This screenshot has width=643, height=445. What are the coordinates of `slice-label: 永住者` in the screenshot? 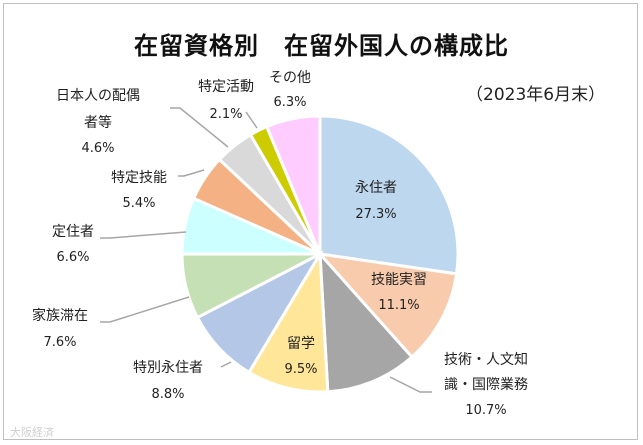 It's located at (376, 188).